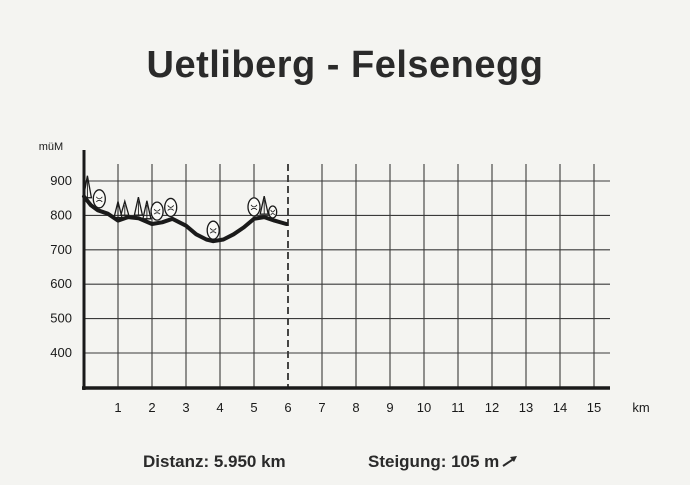  I want to click on y-tick-label: 900, so click(61, 180).